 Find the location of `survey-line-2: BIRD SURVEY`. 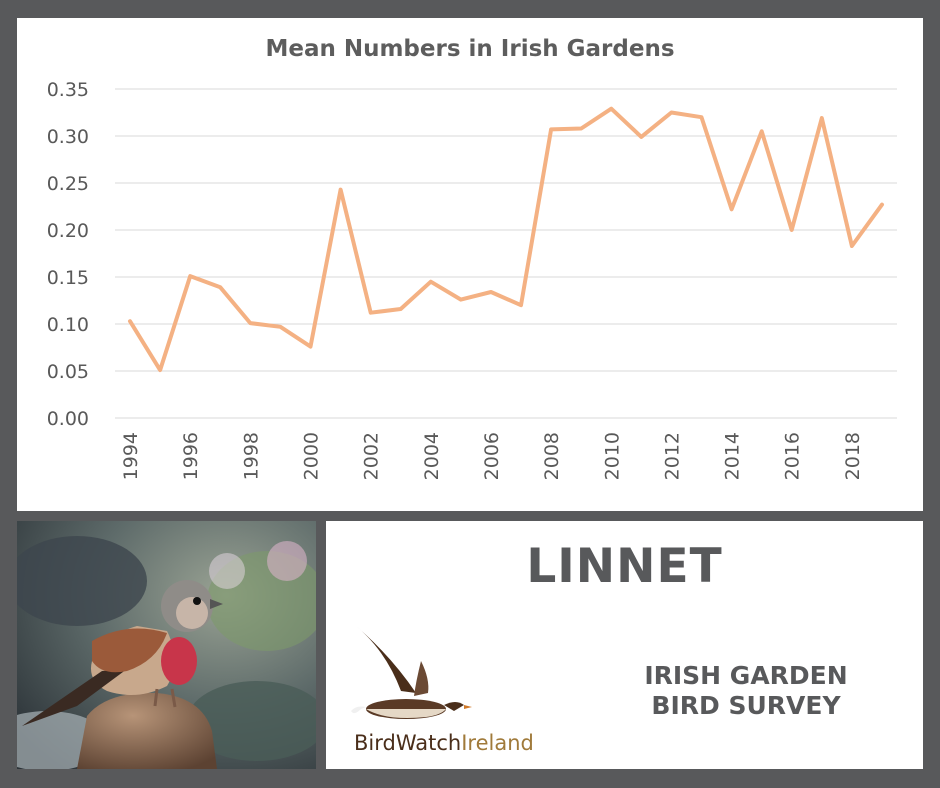

survey-line-2: BIRD SURVEY is located at coordinates (746, 705).